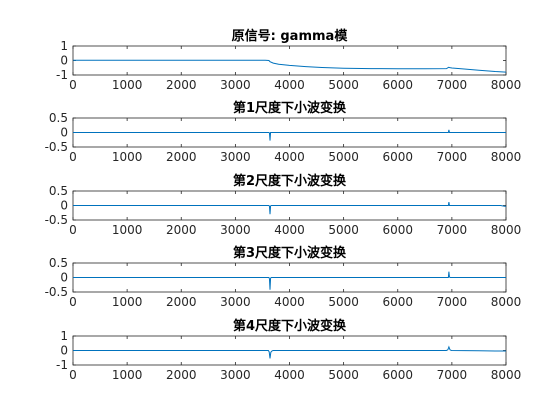  What do you see at coordinates (290, 108) in the screenshot?
I see `subplot-title: 第1尺度下小波变换` at bounding box center [290, 108].